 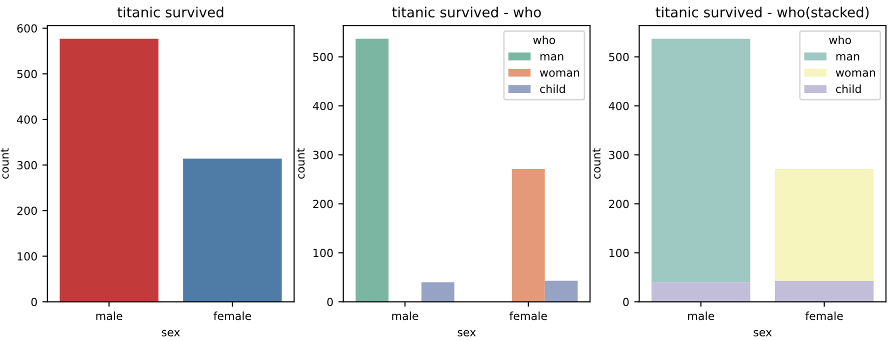 I want to click on chart-title: titanic survived - who(stacked), so click(x=762, y=13).